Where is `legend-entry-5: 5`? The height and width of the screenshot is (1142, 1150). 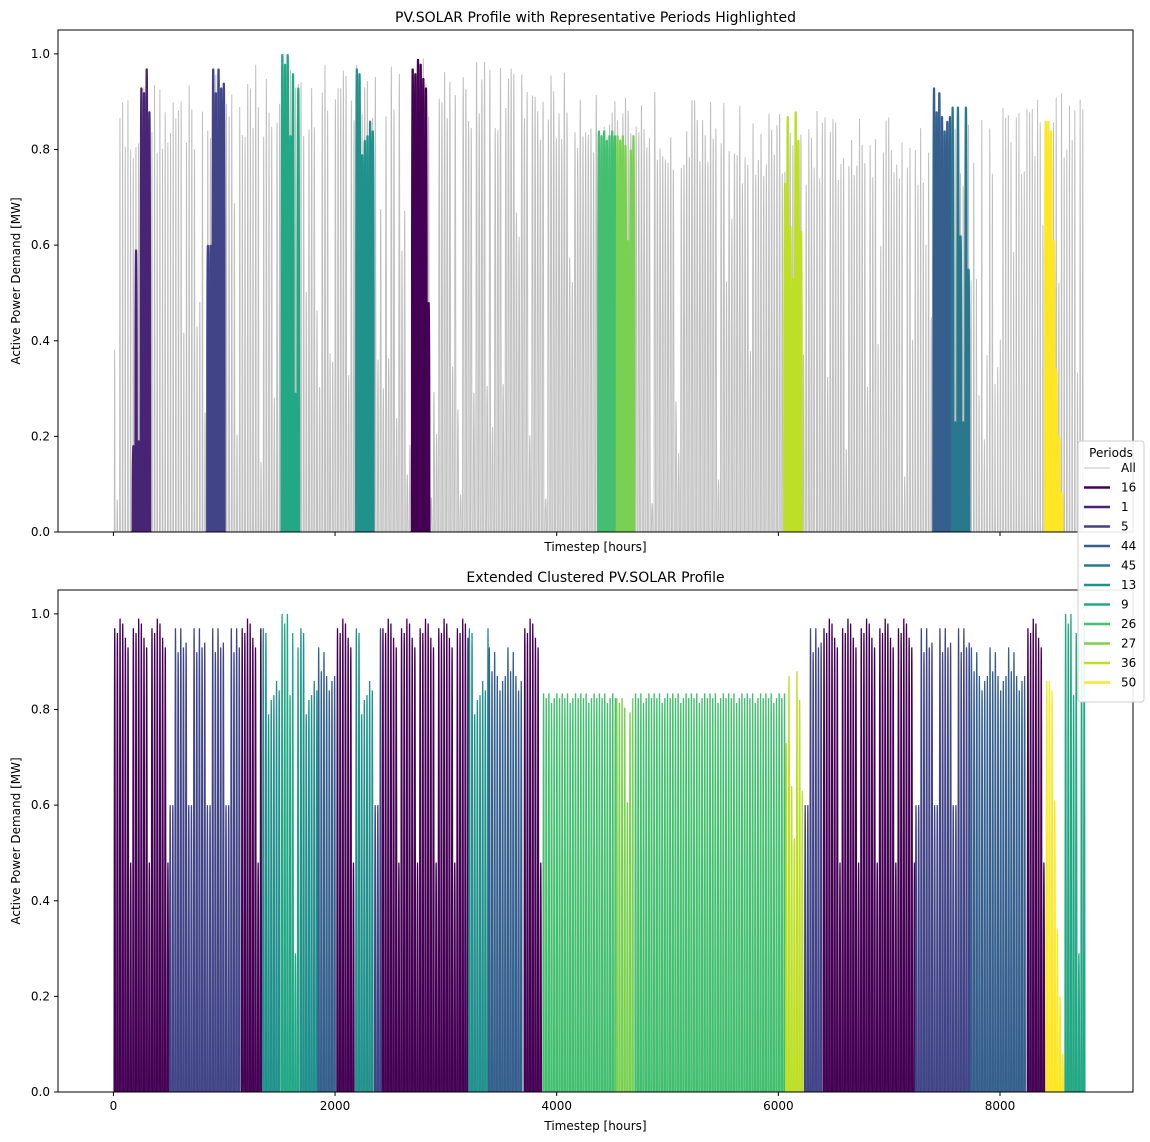
legend-entry-5: 5 is located at coordinates (1106, 527).